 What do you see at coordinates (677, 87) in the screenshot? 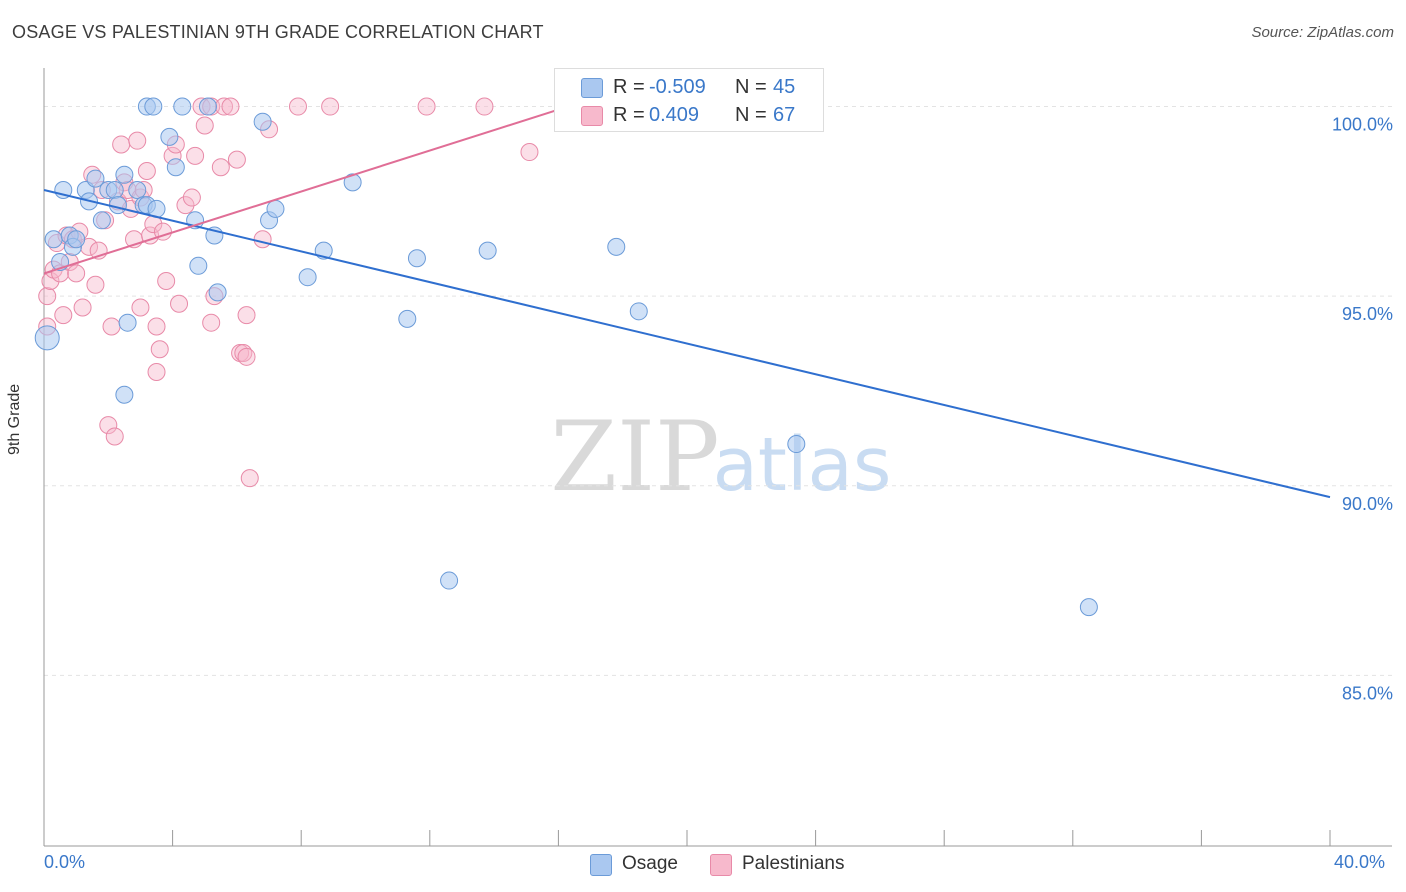
I see `osage-r-value: -0.509` at bounding box center [677, 87].